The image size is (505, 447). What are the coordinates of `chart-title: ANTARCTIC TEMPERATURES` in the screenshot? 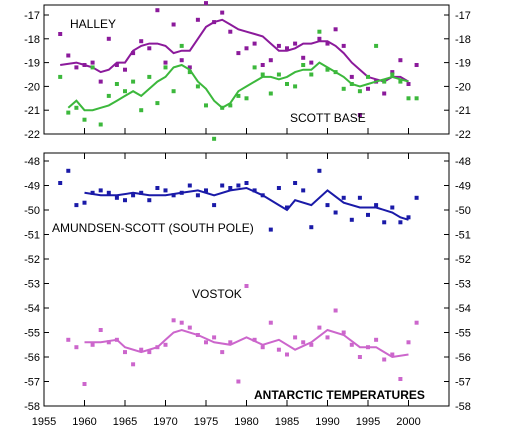 It's located at (339, 395).